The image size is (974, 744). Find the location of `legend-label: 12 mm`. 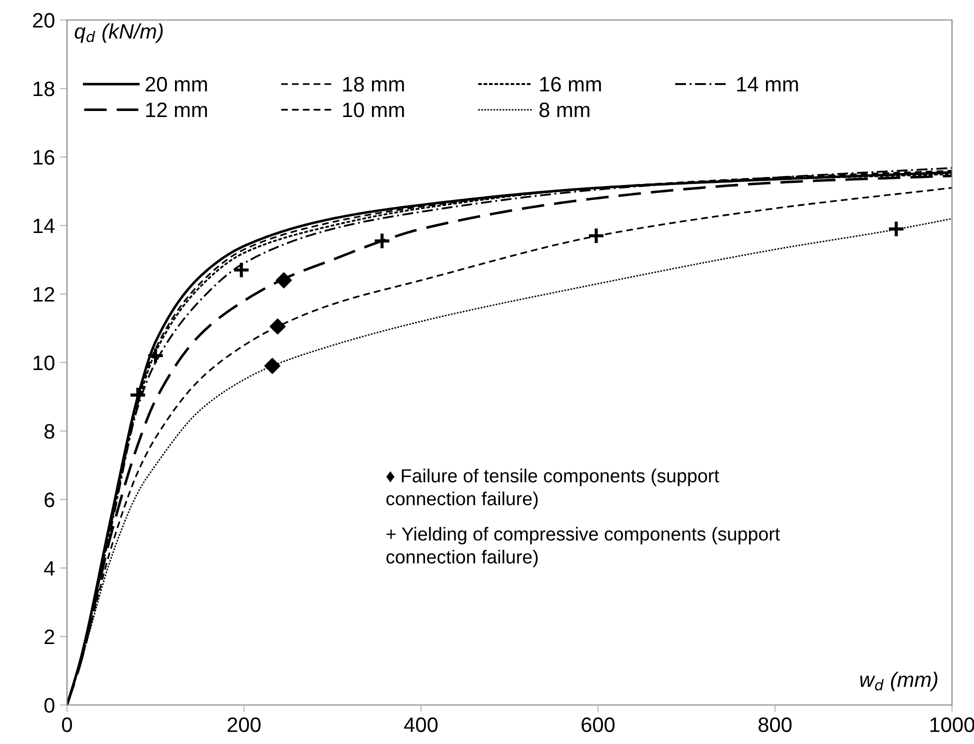

legend-label: 12 mm is located at coordinates (176, 110).